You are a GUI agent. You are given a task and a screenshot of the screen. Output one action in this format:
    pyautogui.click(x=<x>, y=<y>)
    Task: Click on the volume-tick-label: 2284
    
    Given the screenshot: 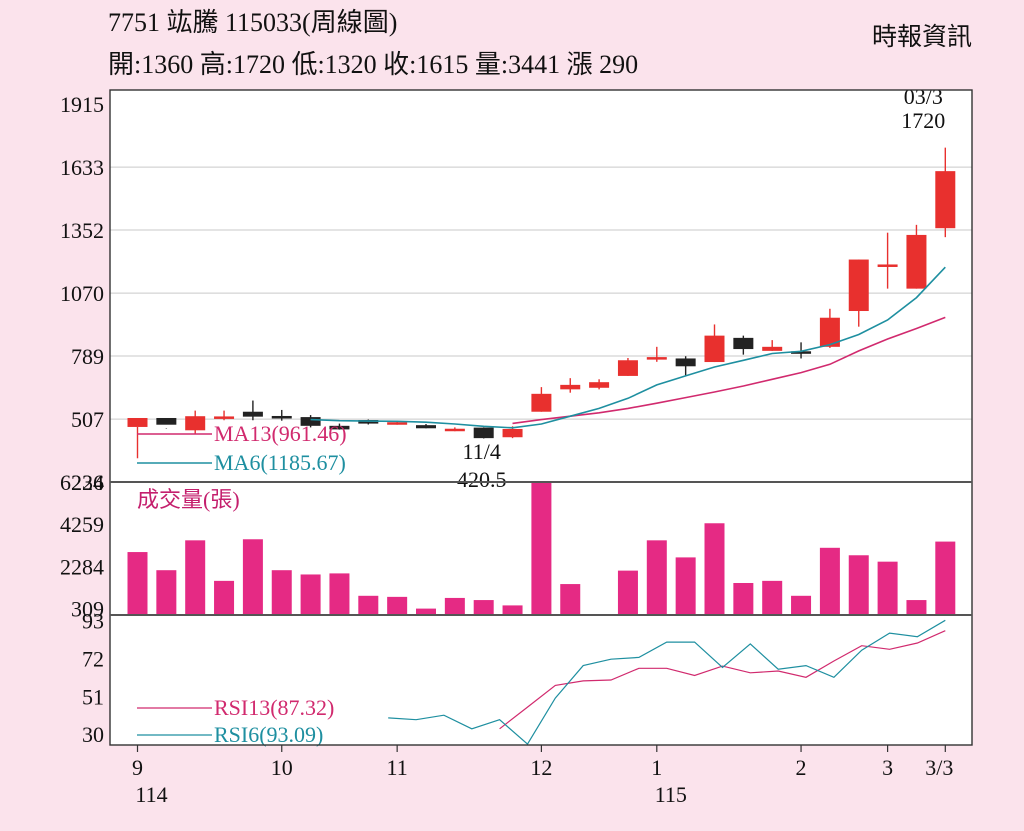 What is the action you would take?
    pyautogui.click(x=82, y=566)
    